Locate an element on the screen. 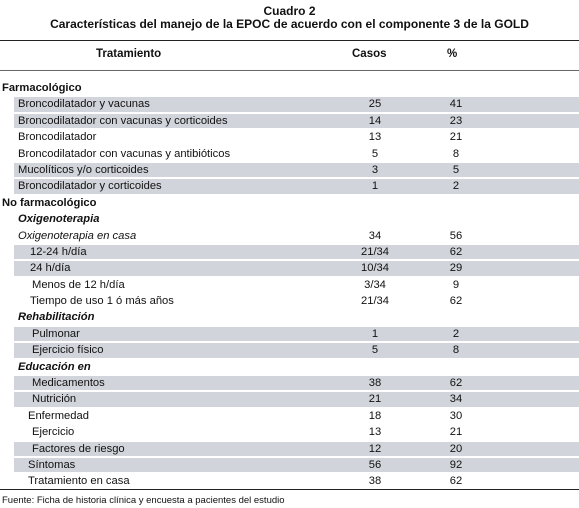 This screenshot has width=579, height=508. row-label: Síntomas is located at coordinates (52, 464).